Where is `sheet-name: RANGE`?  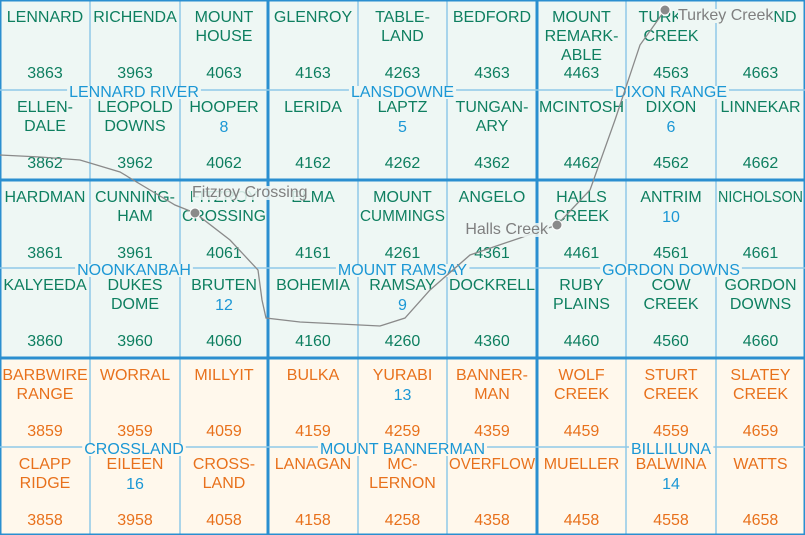 sheet-name: RANGE is located at coordinates (45, 394).